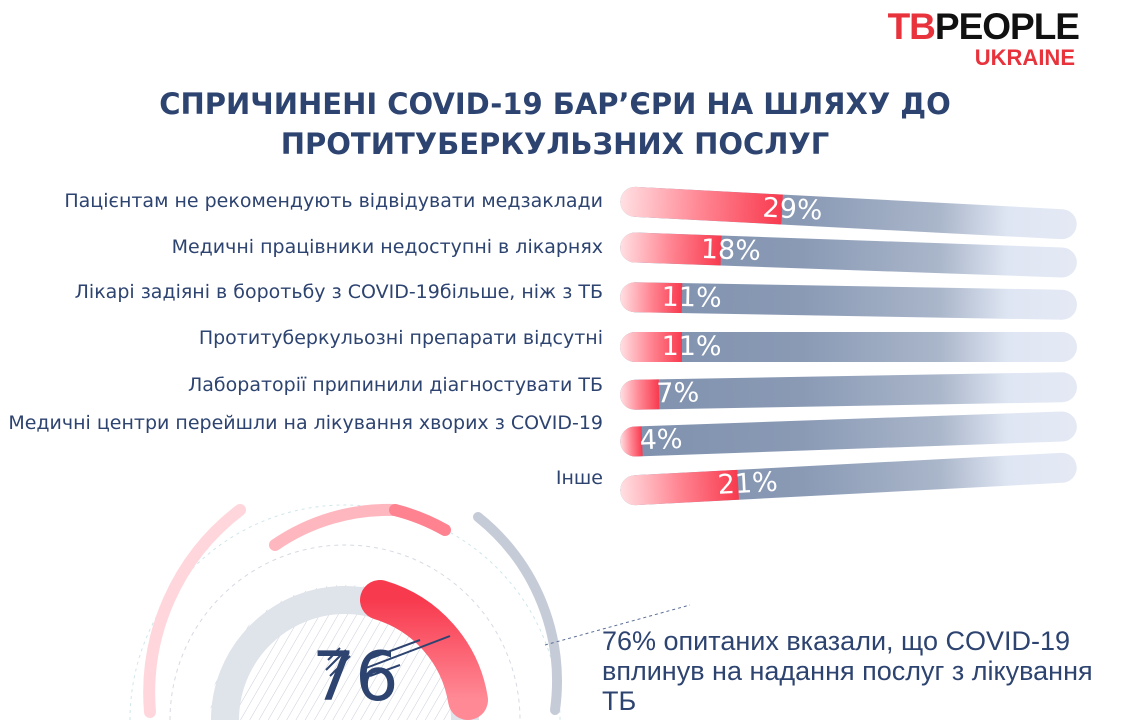  Describe the element at coordinates (400, 338) in the screenshot. I see `bar-label: Протитуберкульозні препарати відсутні` at that location.